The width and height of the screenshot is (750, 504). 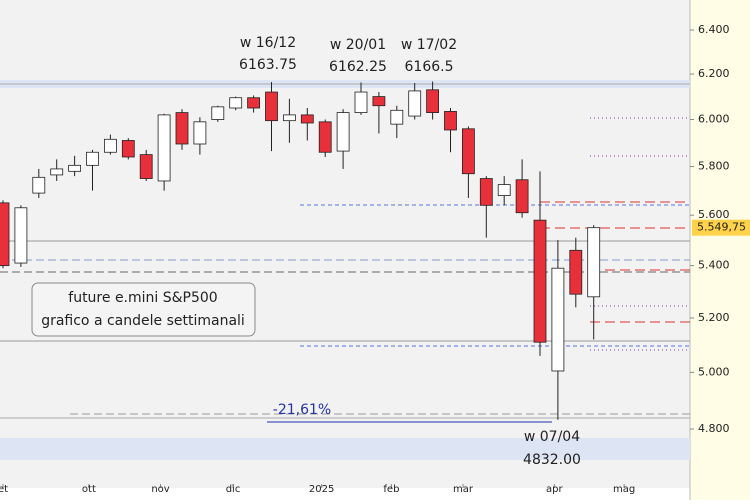 What do you see at coordinates (160, 489) in the screenshot?
I see `x-tick-label: nov` at bounding box center [160, 489].